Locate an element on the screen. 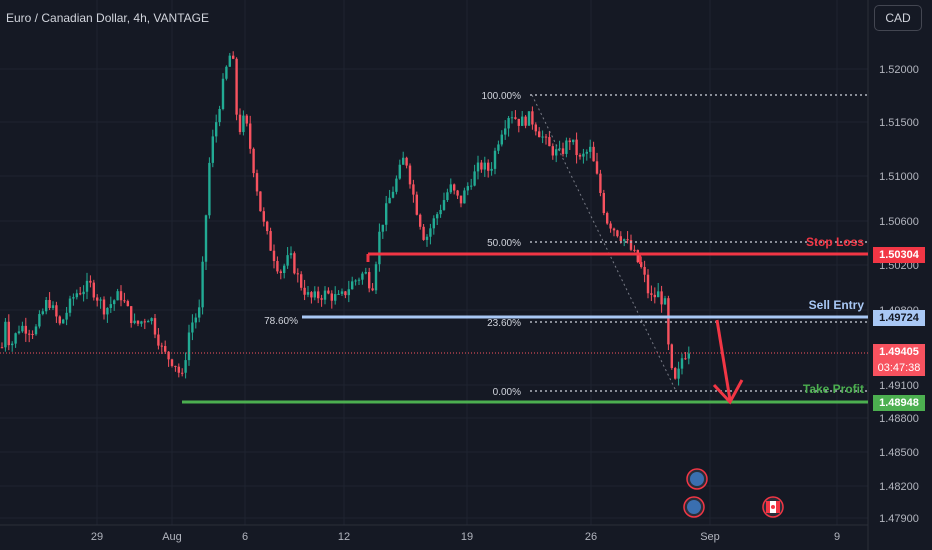 This screenshot has width=932, height=550. take-profit-price-label: 1.48948 is located at coordinates (899, 403).